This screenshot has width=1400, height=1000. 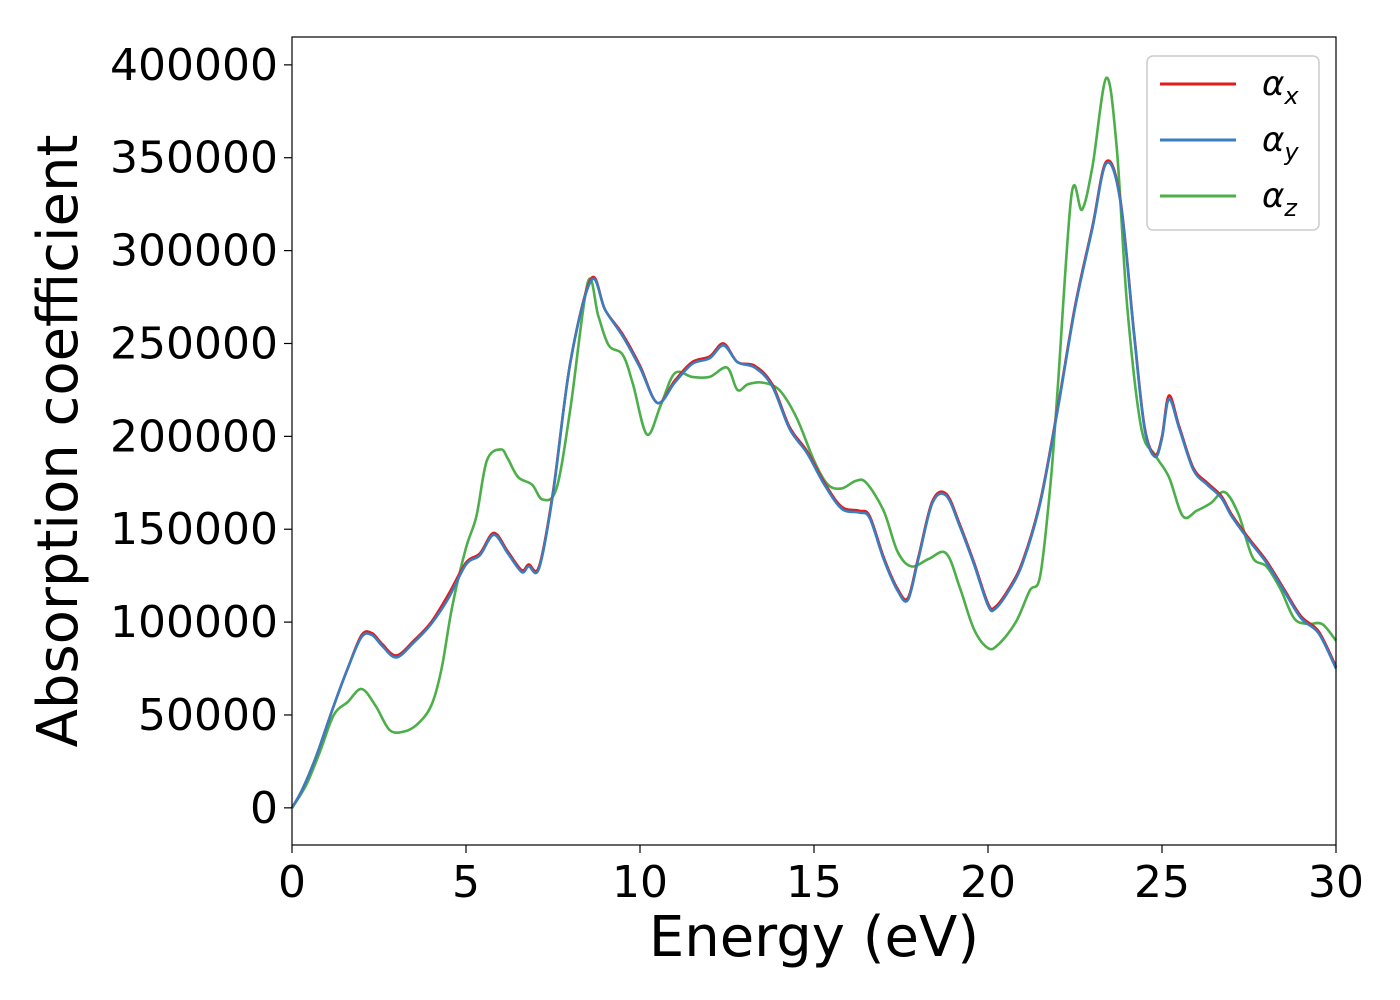 What do you see at coordinates (194, 251) in the screenshot?
I see `y-tick-label: 300000` at bounding box center [194, 251].